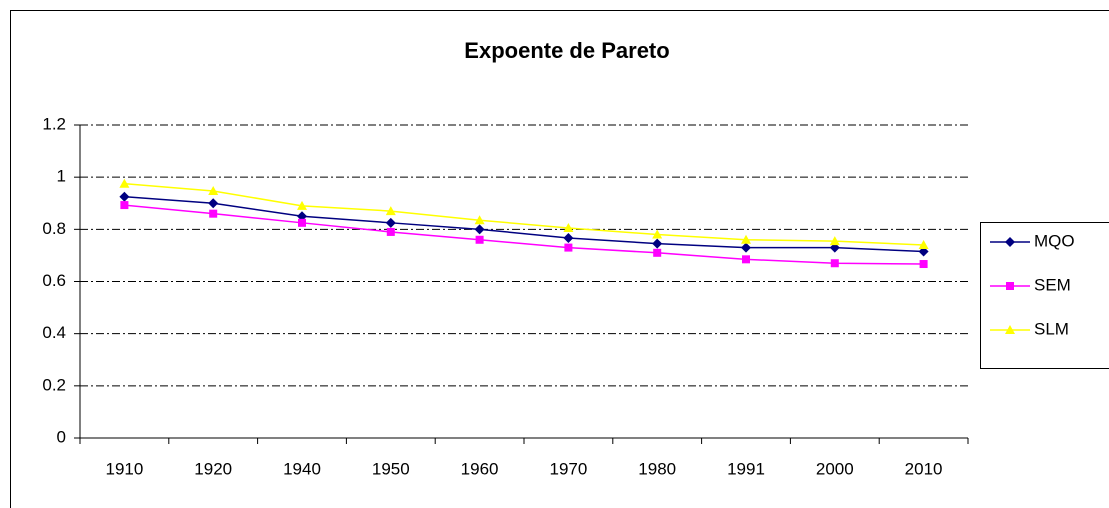 The image size is (1109, 508). I want to click on x-tick-label: 2000, so click(835, 468).